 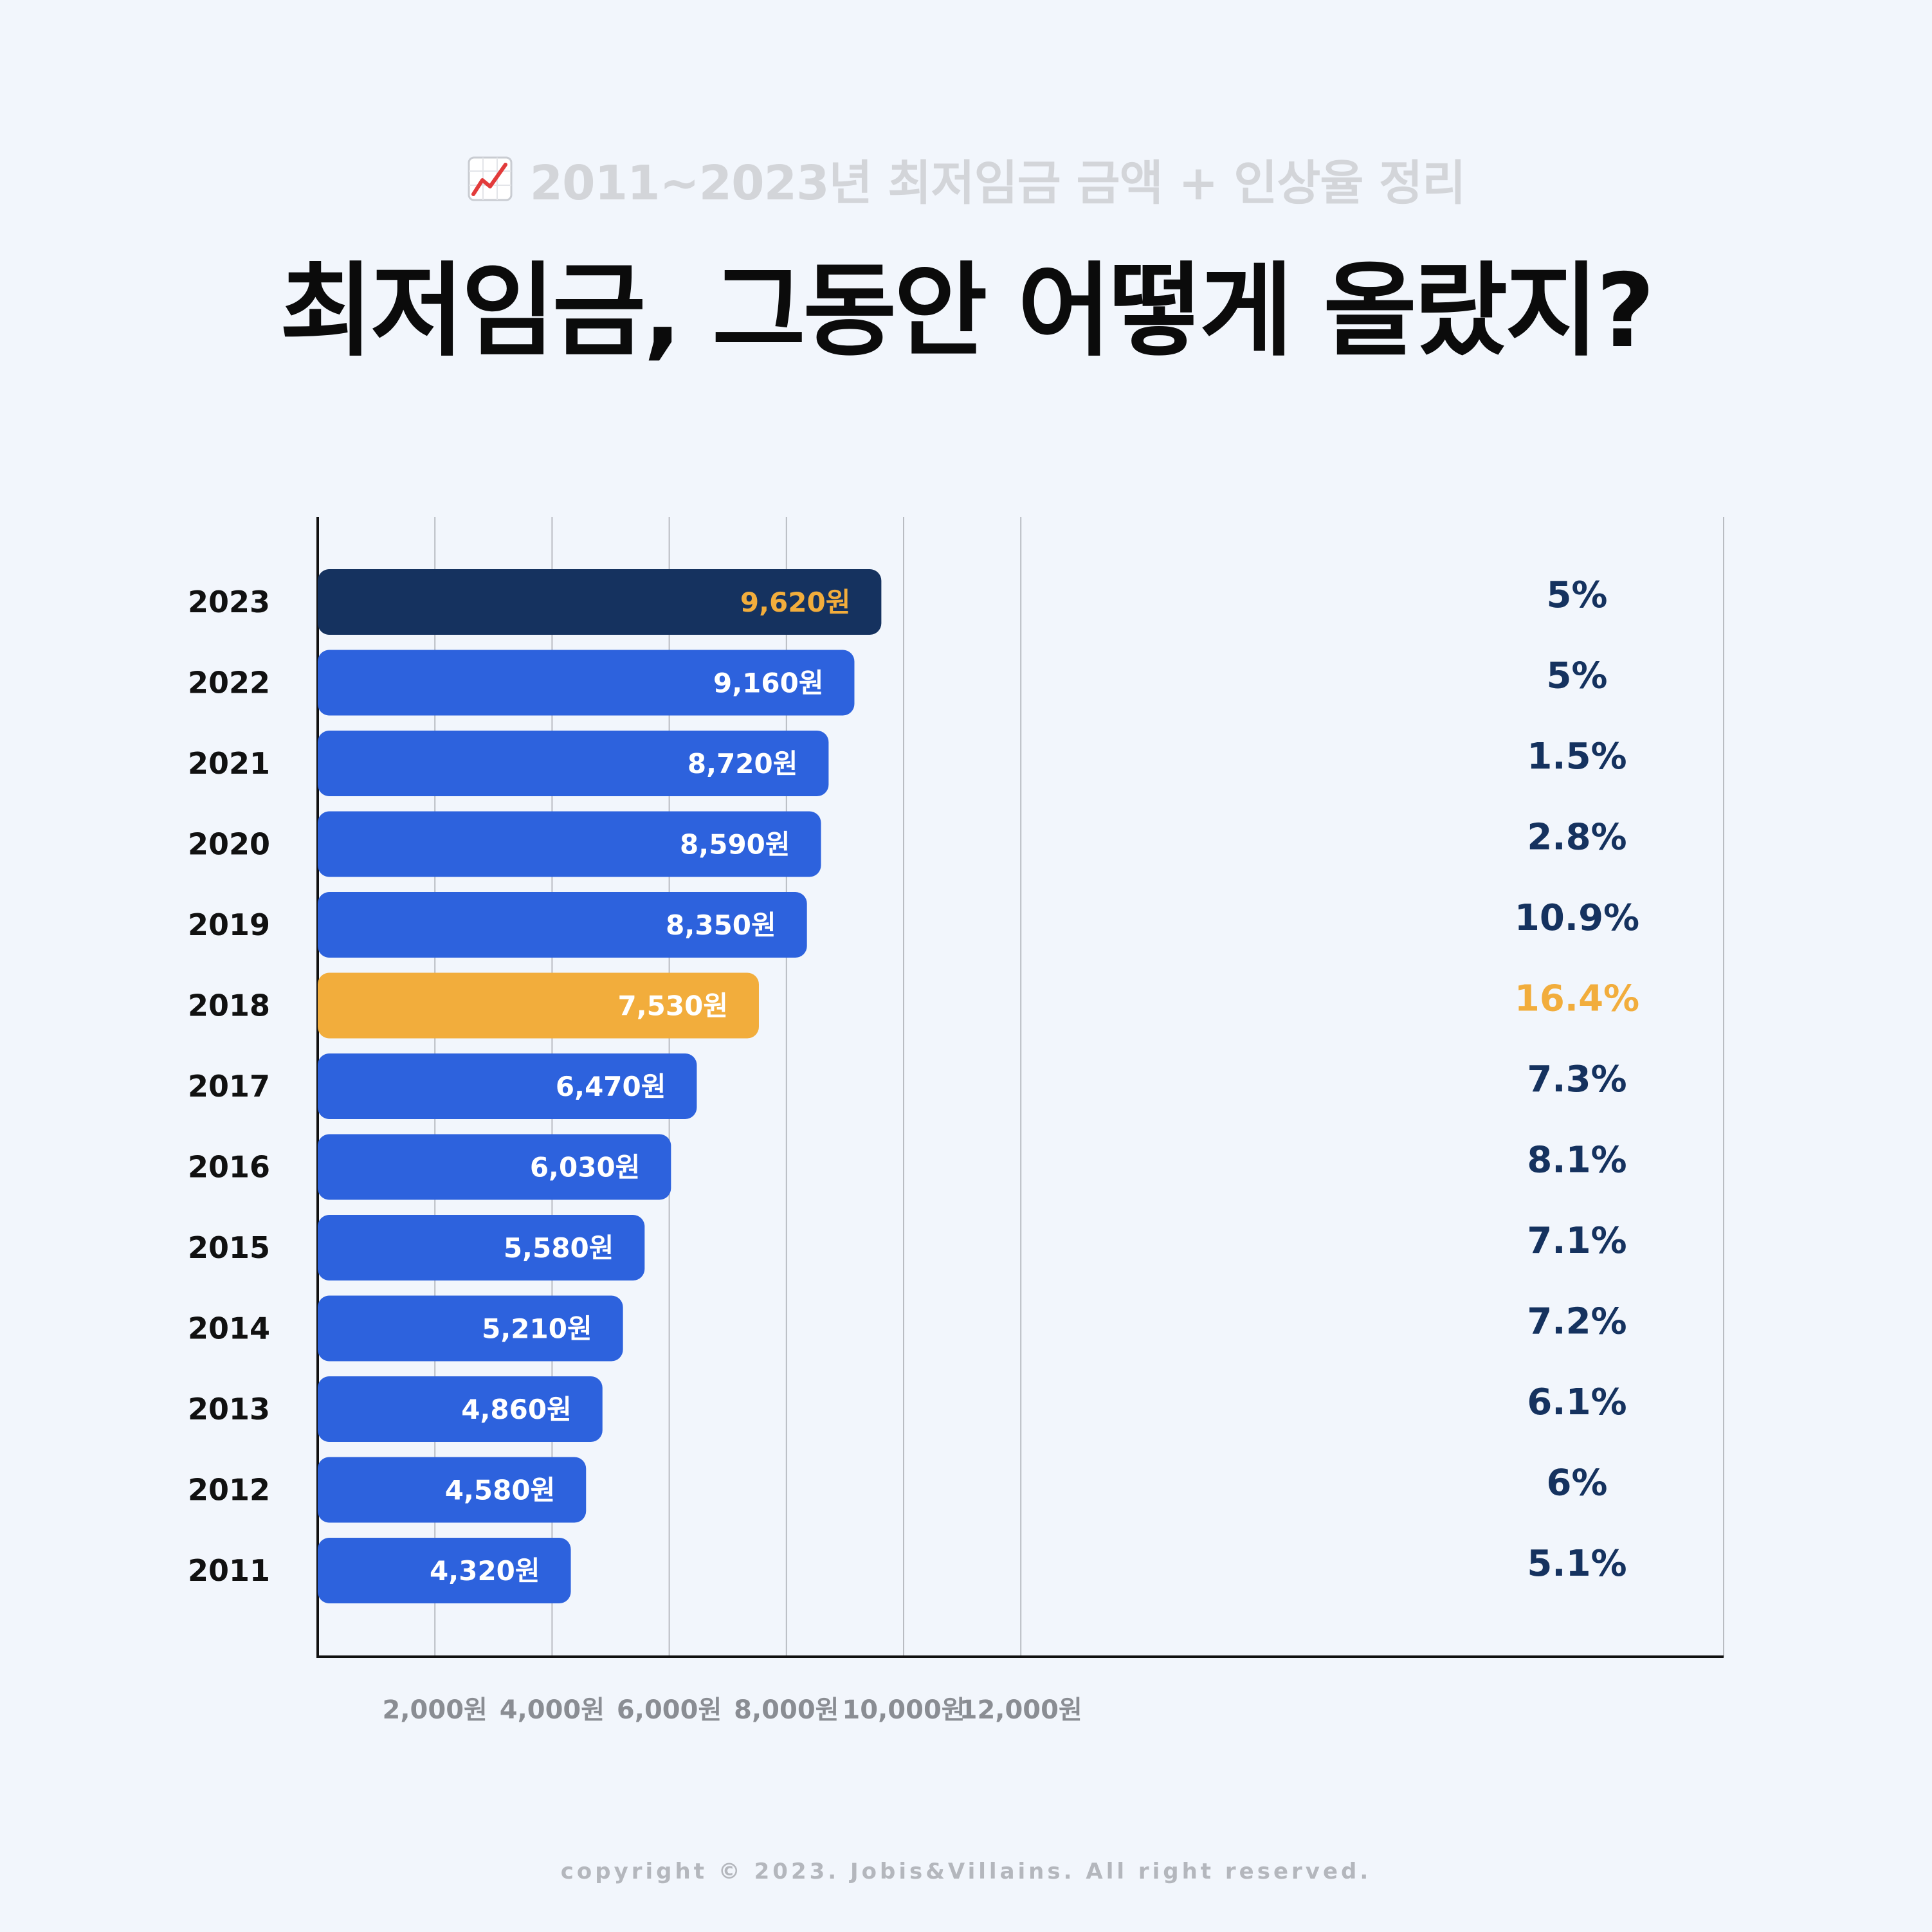 I want to click on bar-2020, so click(x=570, y=844).